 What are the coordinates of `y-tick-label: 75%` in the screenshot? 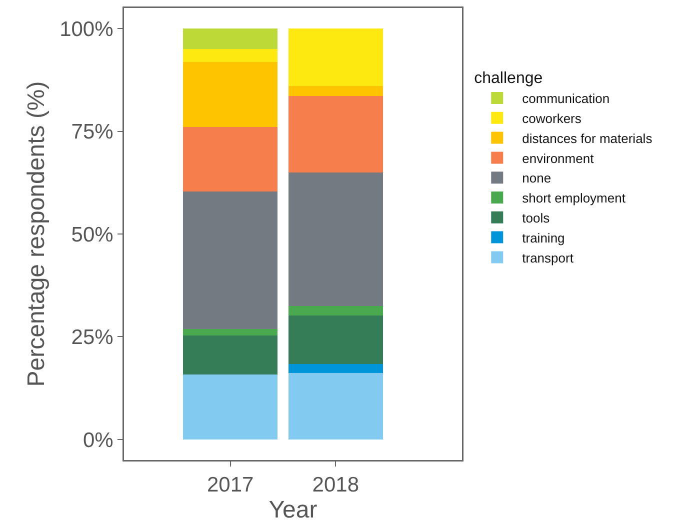 It's located at (92, 132).